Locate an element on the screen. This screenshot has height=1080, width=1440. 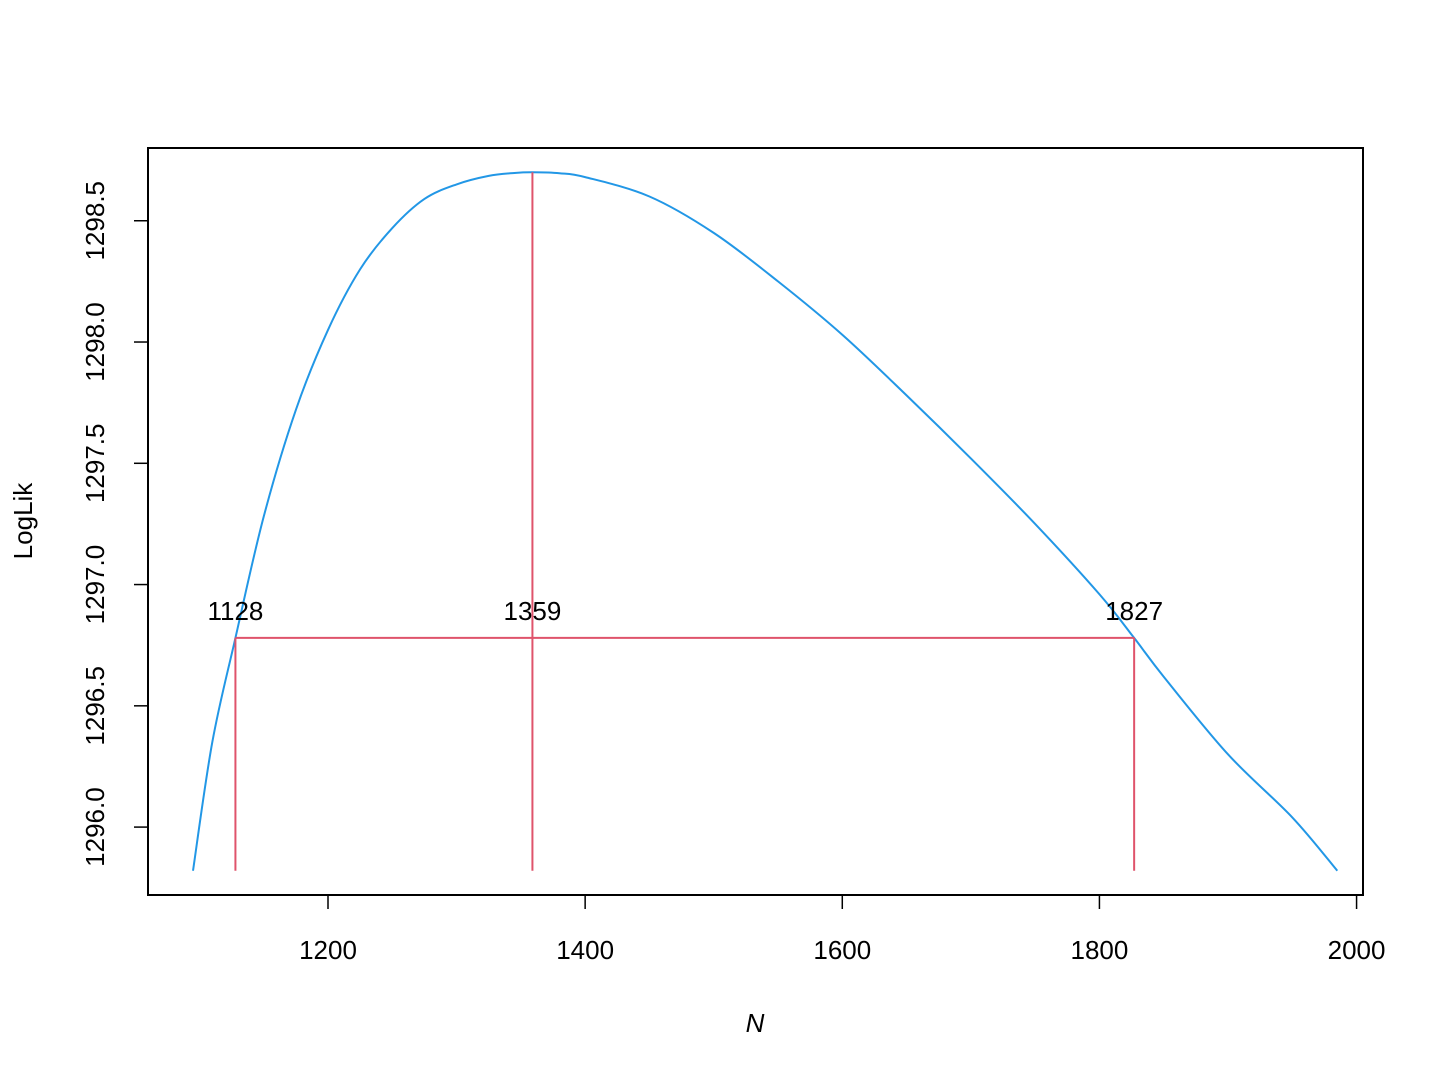
x-tick-label: 1200 is located at coordinates (328, 950).